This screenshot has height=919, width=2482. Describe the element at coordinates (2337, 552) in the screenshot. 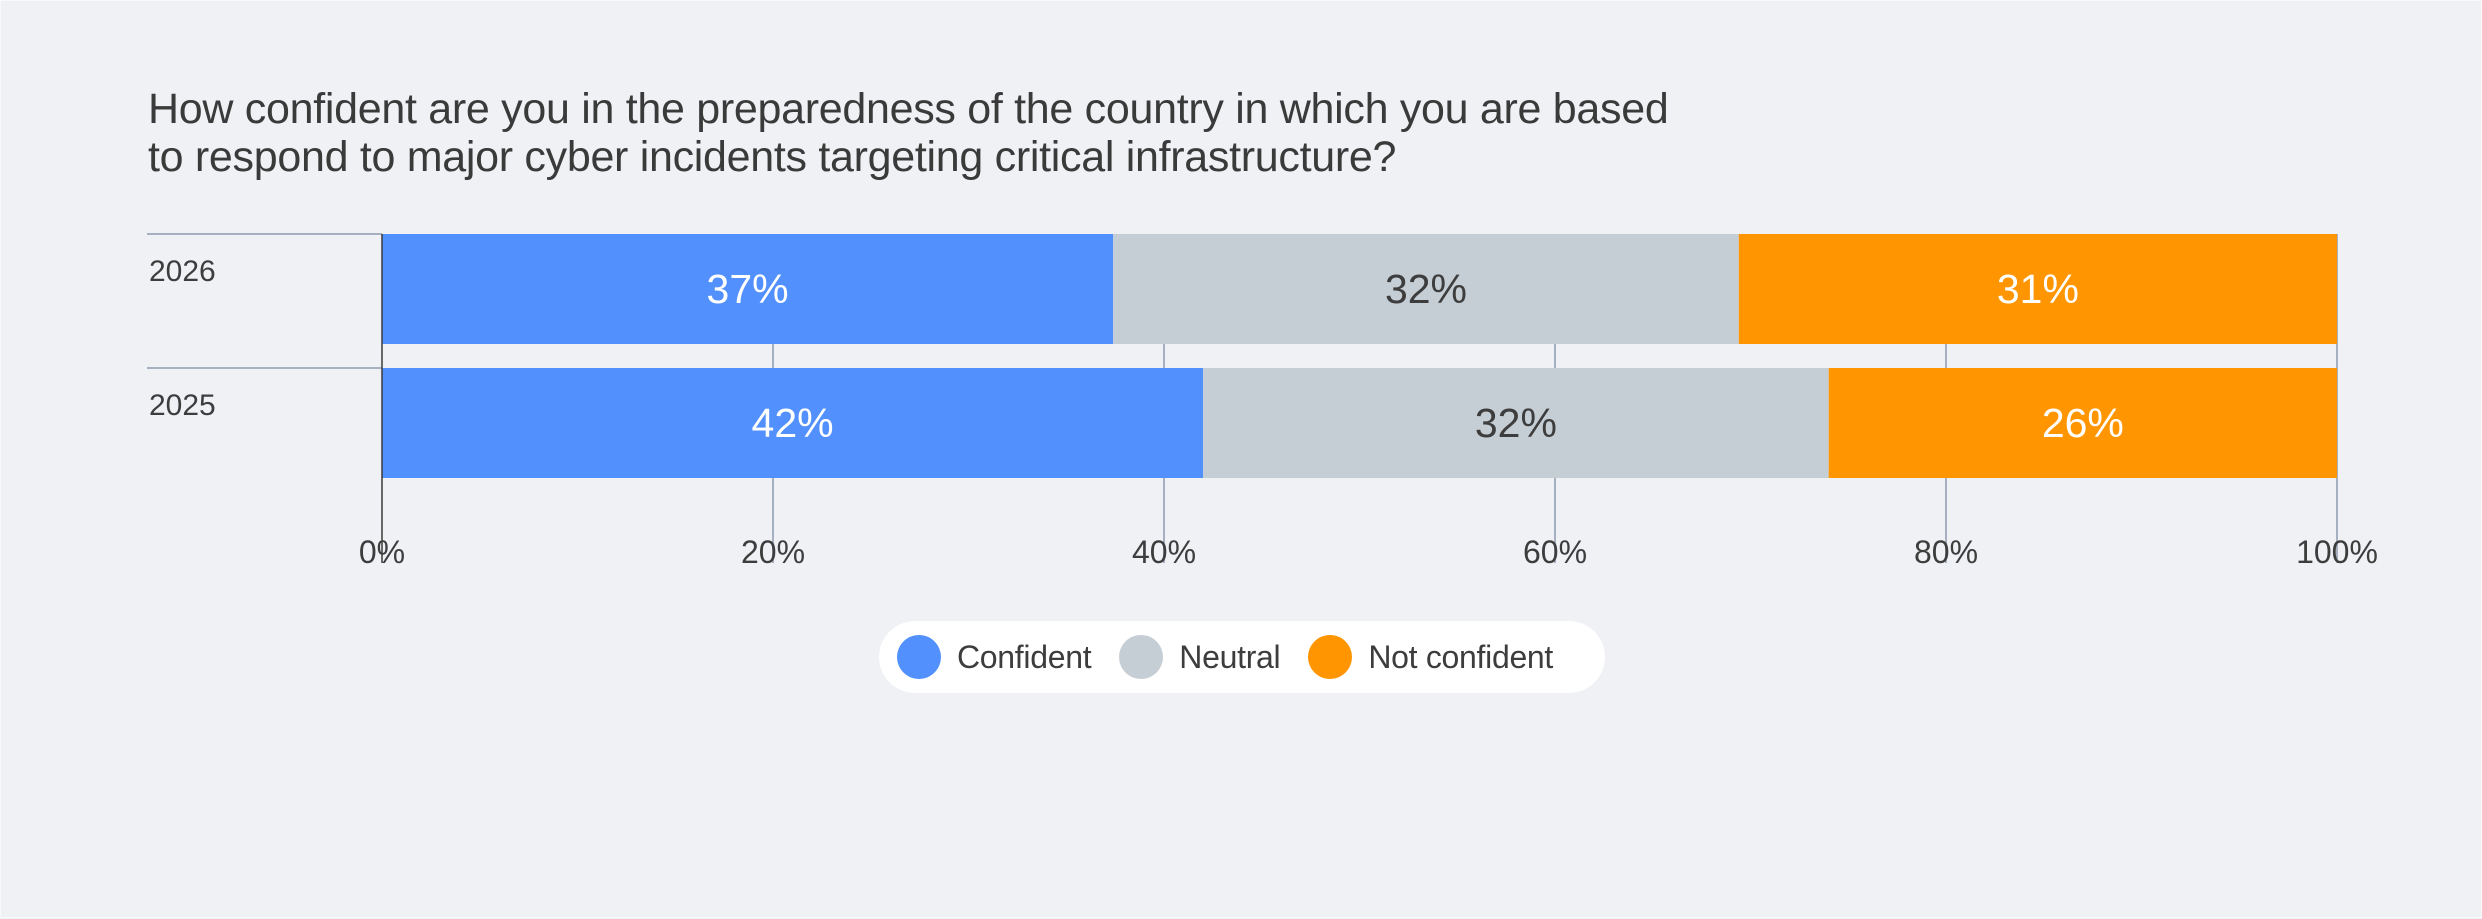

I see `x-tick-label: 100%` at that location.